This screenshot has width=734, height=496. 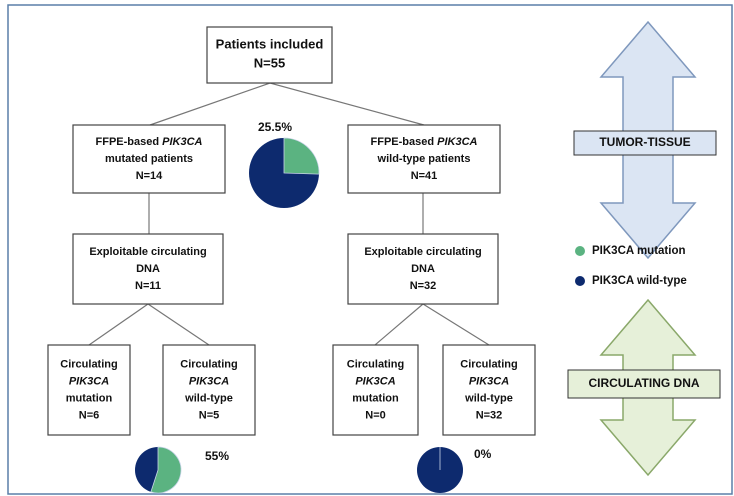 I want to click on node-text: N=0, so click(x=375, y=415).